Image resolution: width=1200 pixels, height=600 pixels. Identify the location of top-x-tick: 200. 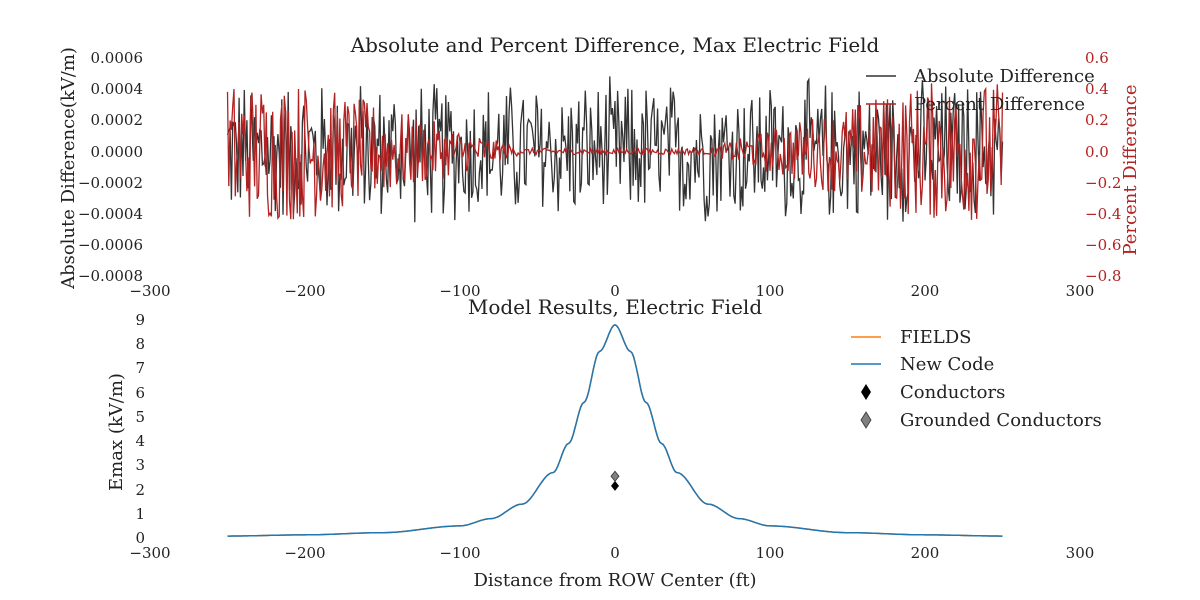
(925, 291).